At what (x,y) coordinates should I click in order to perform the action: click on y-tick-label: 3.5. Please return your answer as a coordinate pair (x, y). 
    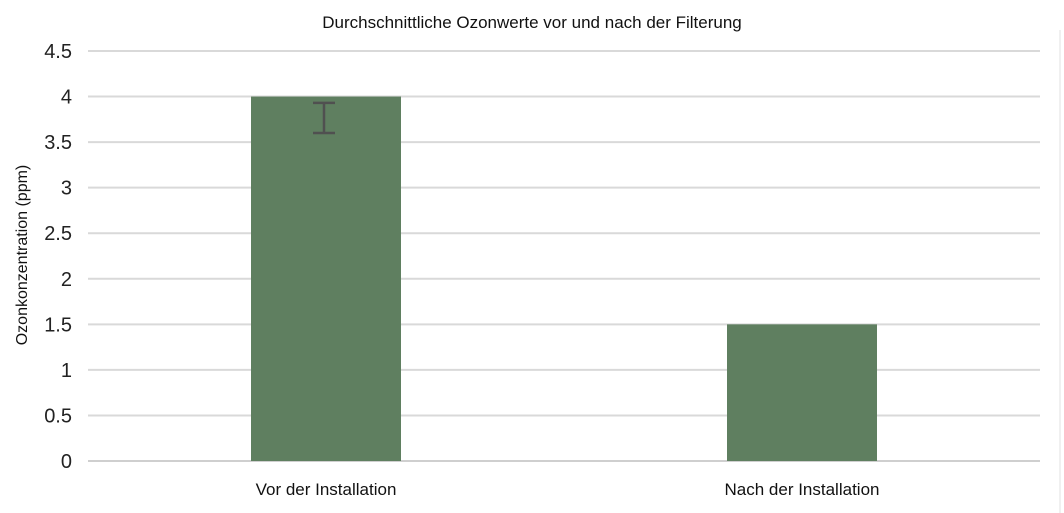
    Looking at the image, I should click on (58, 143).